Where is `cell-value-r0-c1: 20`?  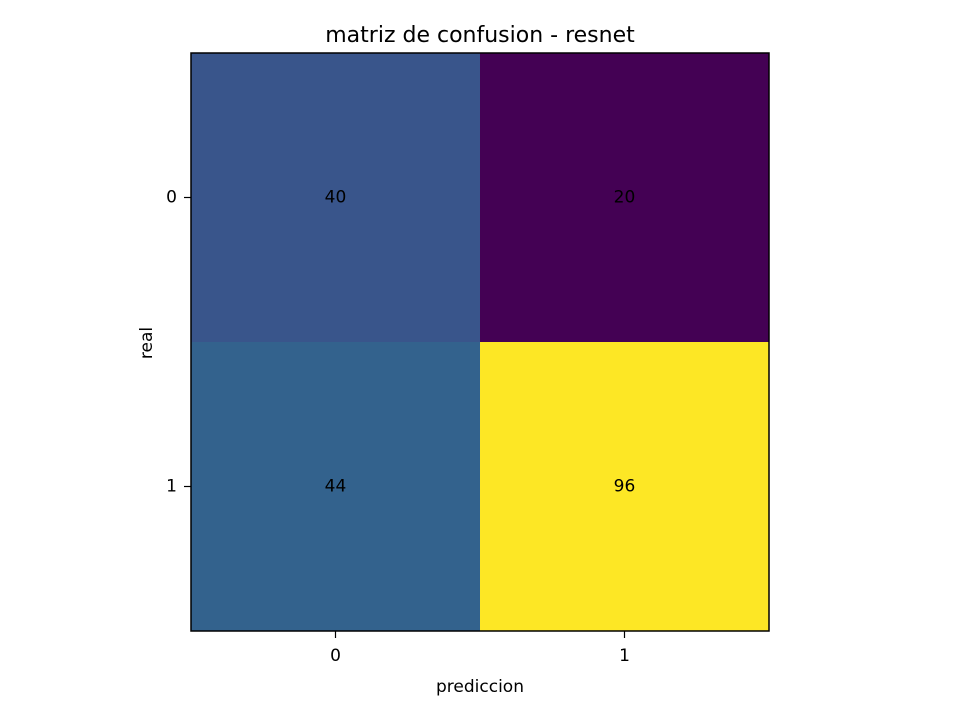
cell-value-r0-c1: 20 is located at coordinates (625, 198).